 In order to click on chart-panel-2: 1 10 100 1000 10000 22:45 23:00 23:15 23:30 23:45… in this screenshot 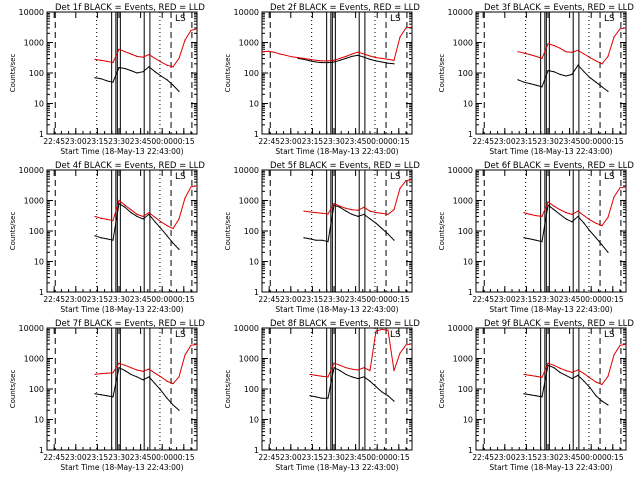, I will do `click(322, 79)`.